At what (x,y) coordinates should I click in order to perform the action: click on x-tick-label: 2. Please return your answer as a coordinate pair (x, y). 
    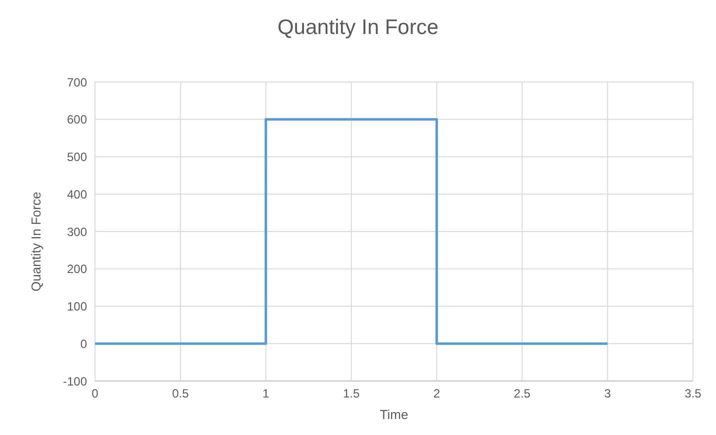
    Looking at the image, I should click on (436, 393).